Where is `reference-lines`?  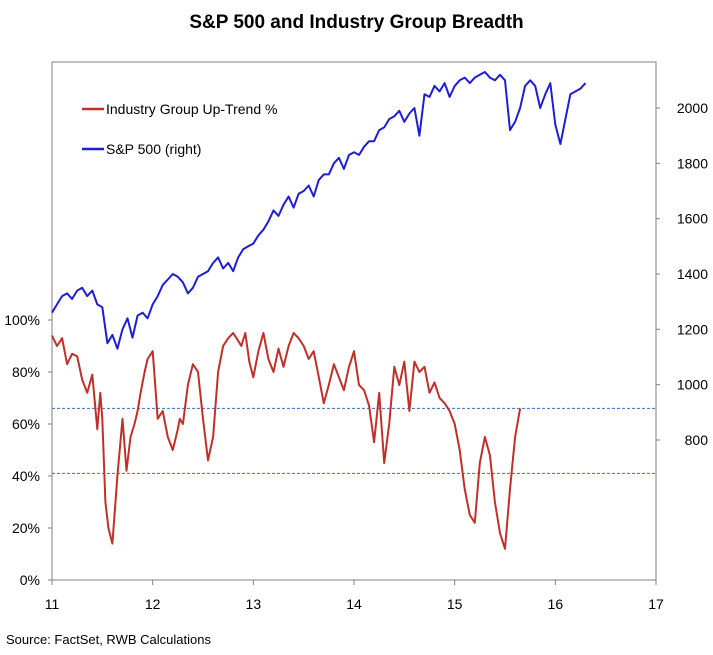 reference-lines is located at coordinates (354, 440).